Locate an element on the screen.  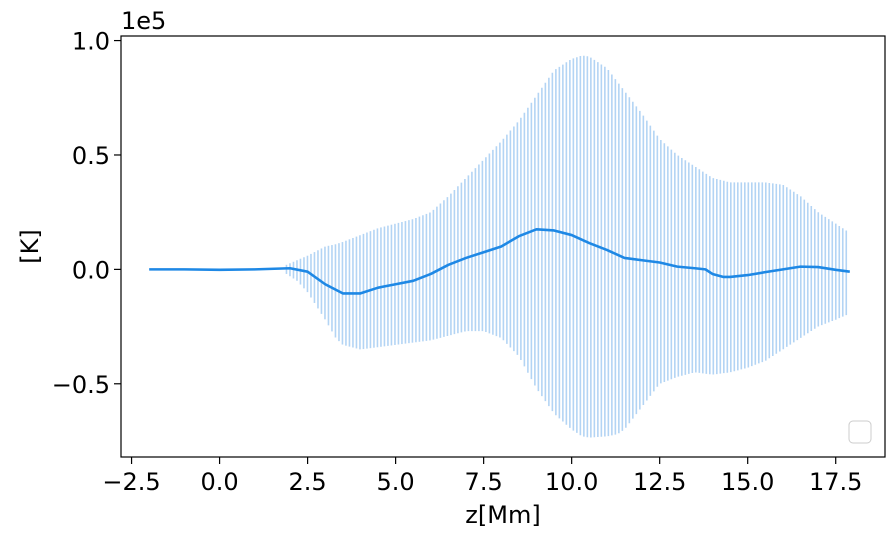
legend-box is located at coordinates (860, 432).